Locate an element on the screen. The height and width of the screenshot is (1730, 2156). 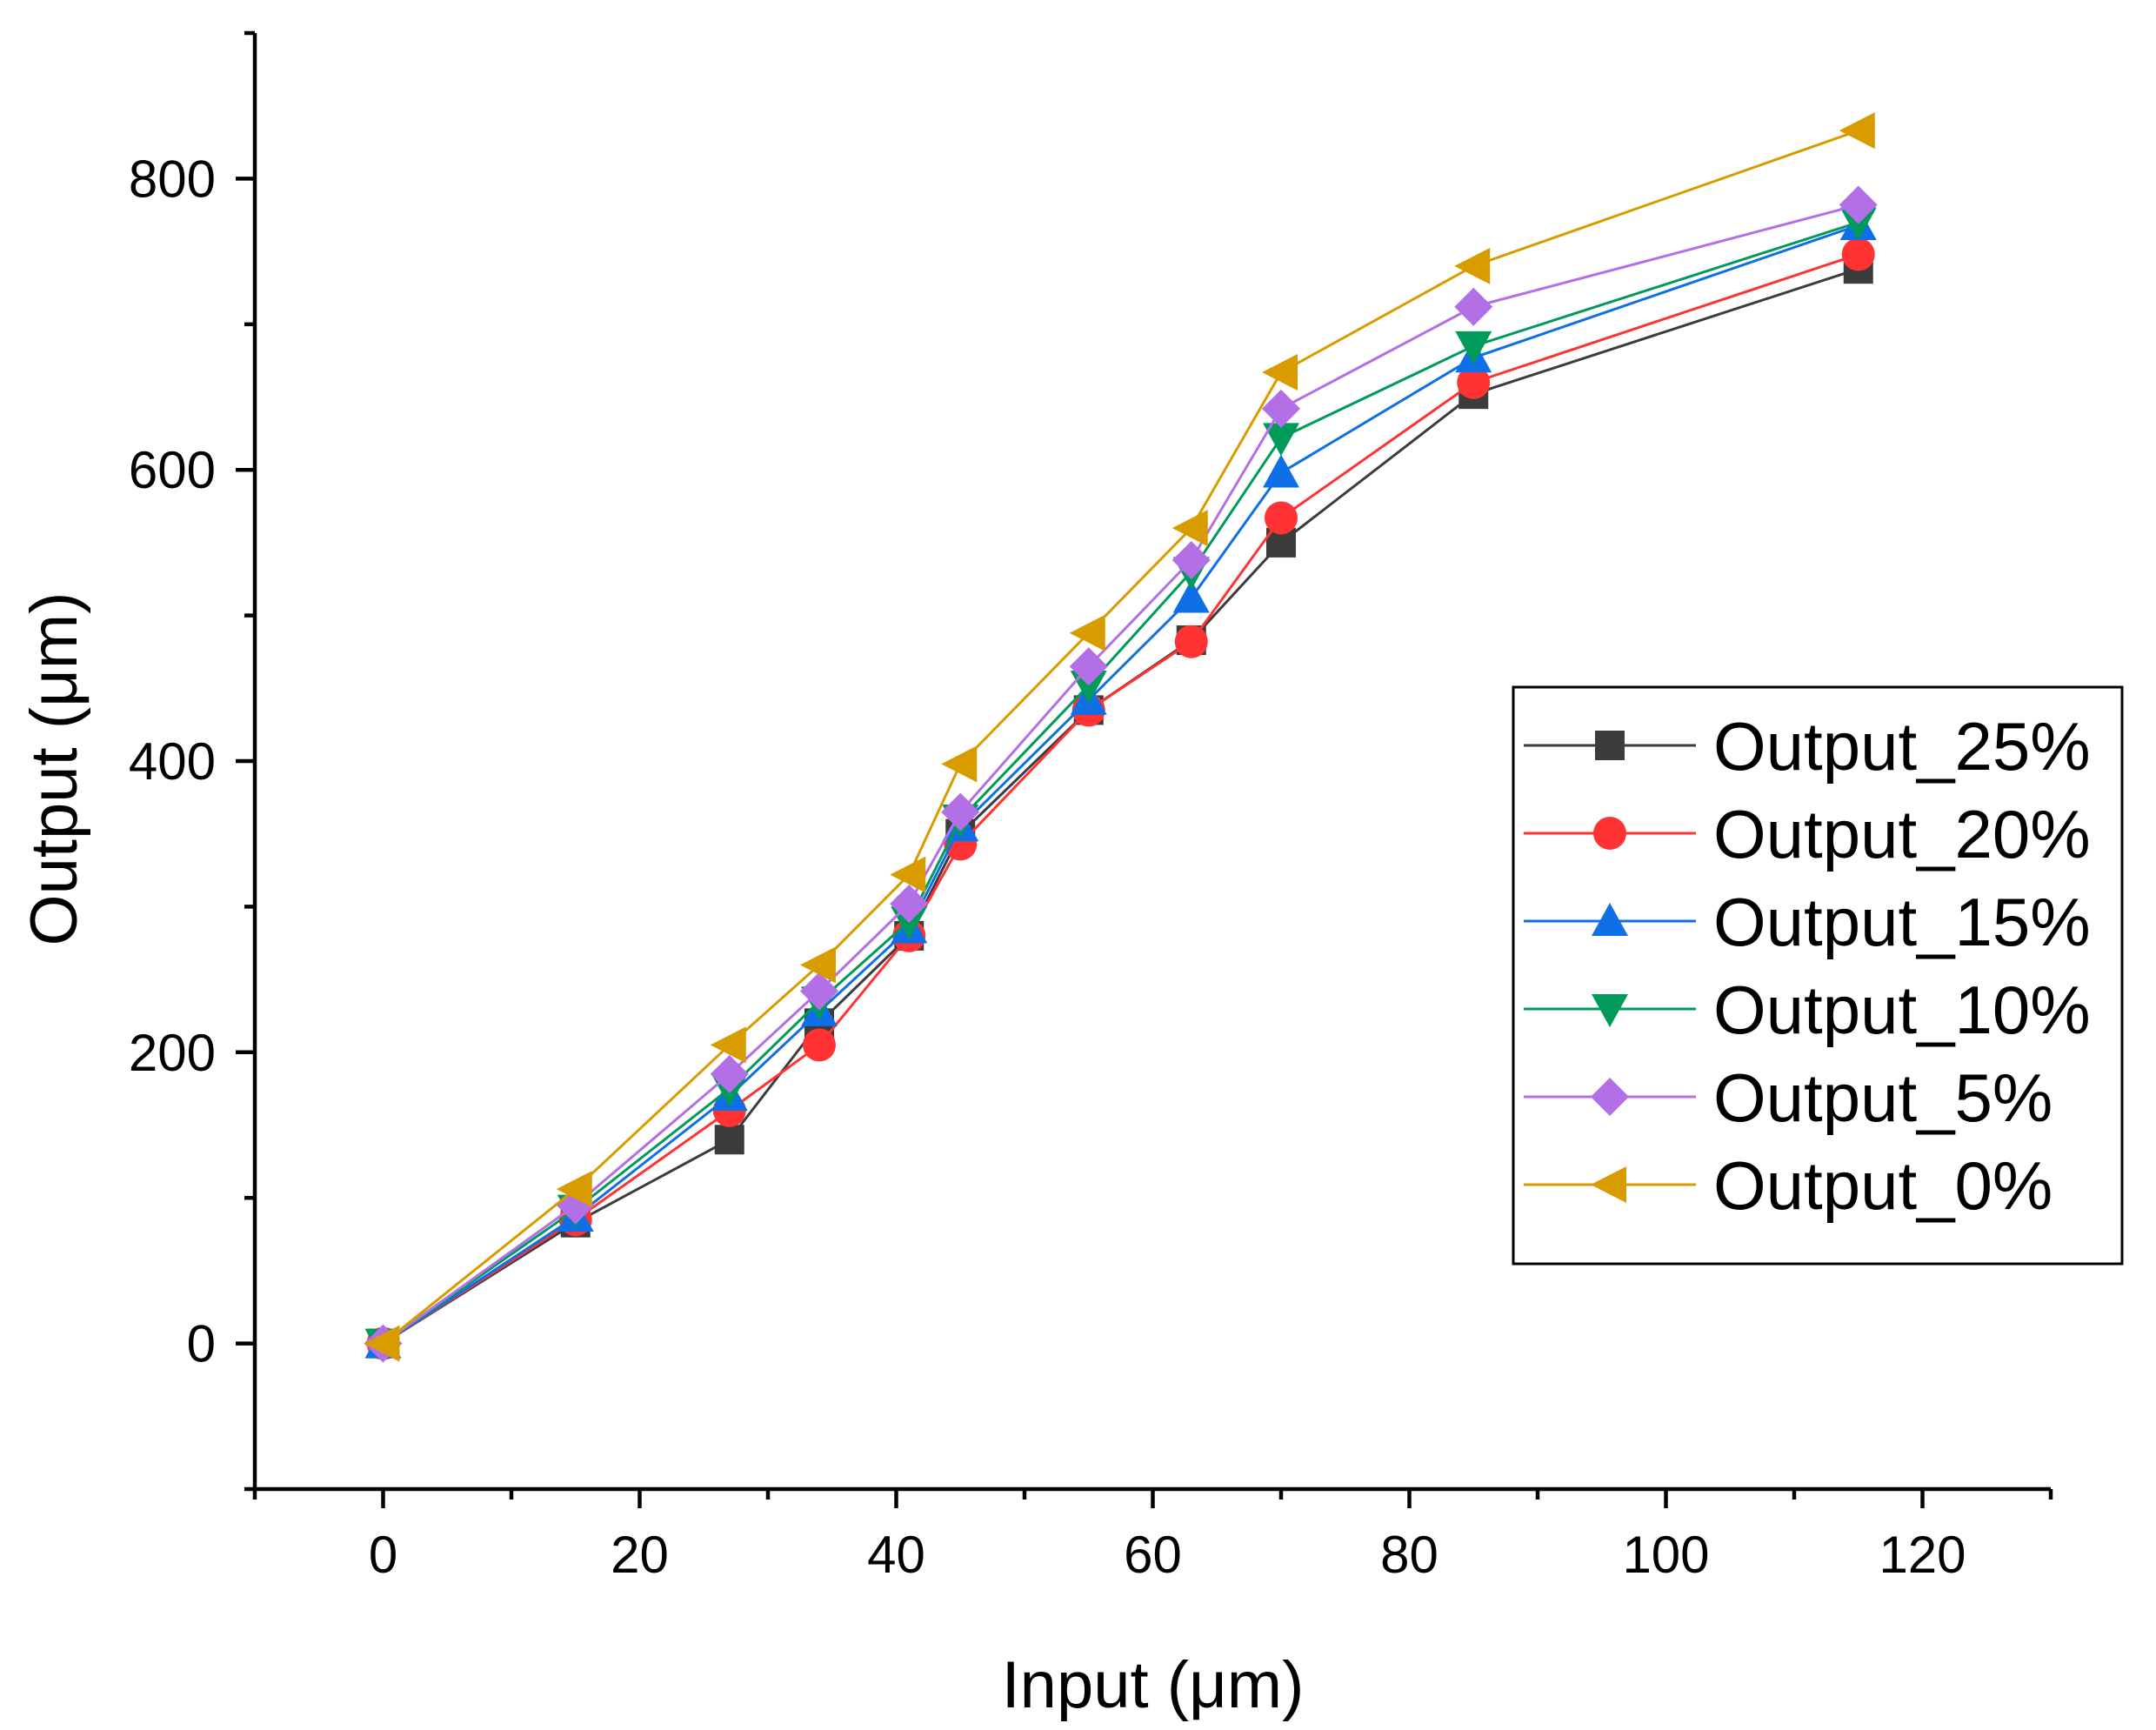
legend-label: Output_20% is located at coordinates (1902, 834).